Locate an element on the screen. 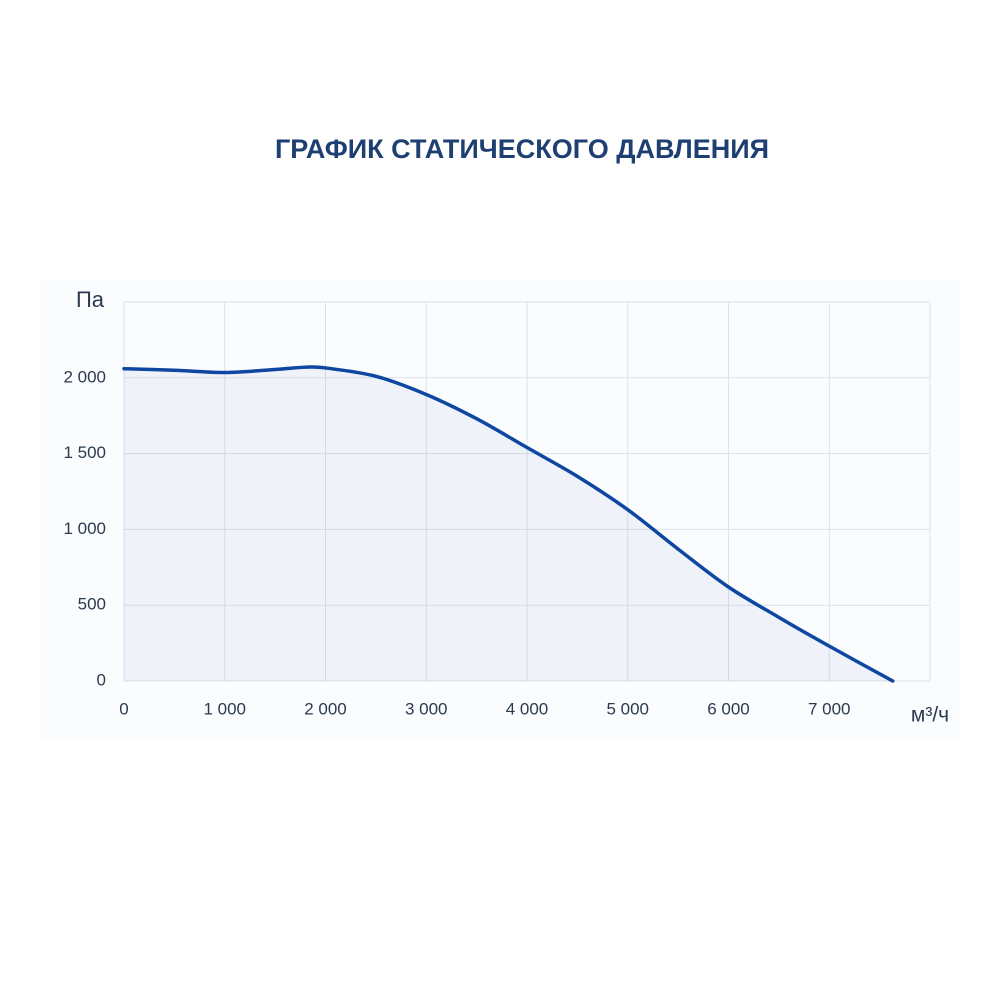 The height and width of the screenshot is (1000, 1000). x-tick-label: 1 000 is located at coordinates (224, 708).